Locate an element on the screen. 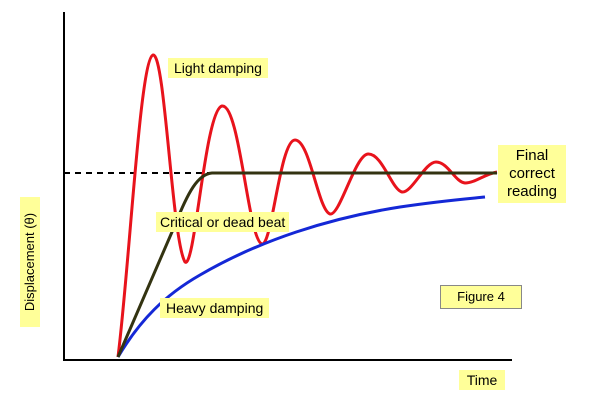 This screenshot has width=592, height=405. final-reading-line-2: correct is located at coordinates (532, 173).